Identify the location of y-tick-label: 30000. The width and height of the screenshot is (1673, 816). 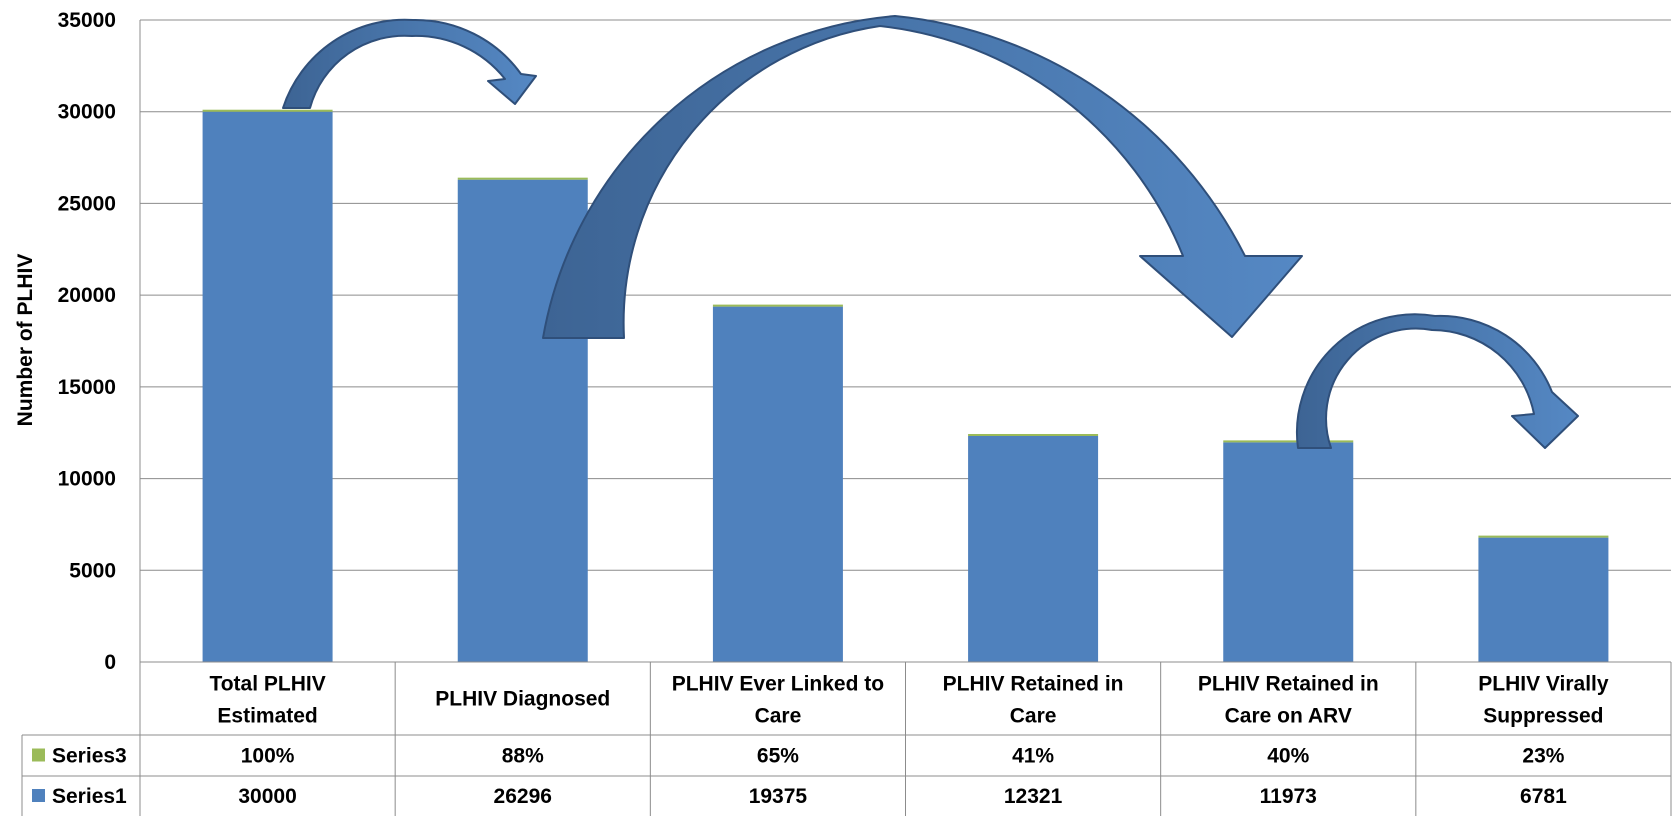
(87, 112).